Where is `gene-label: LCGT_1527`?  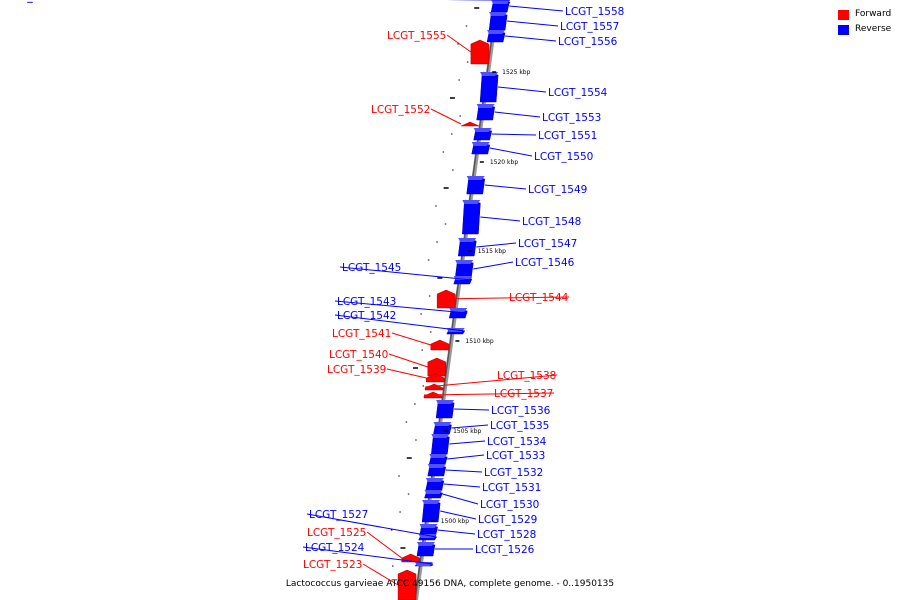 gene-label: LCGT_1527 is located at coordinates (338, 515).